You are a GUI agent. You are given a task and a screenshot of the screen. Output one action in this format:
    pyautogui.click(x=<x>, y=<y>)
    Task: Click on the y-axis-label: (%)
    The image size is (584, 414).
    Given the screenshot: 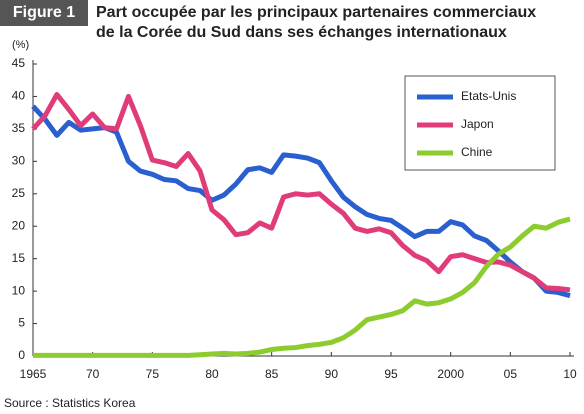 What is the action you would take?
    pyautogui.click(x=20, y=45)
    